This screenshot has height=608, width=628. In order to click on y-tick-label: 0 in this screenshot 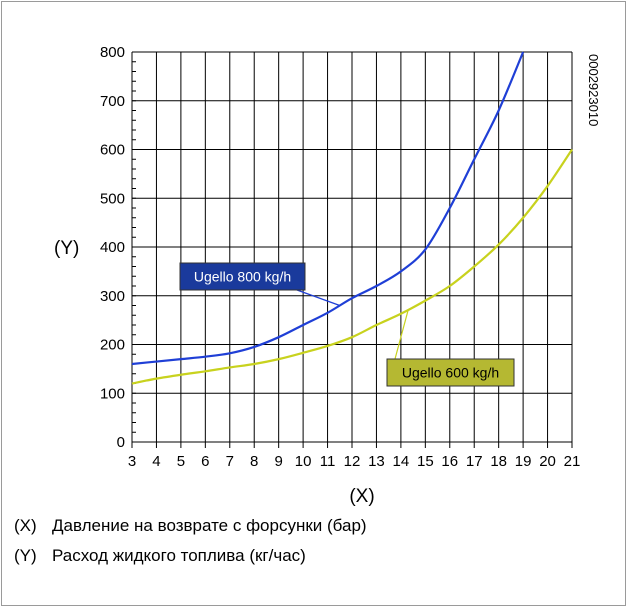, I will do `click(121, 442)`.